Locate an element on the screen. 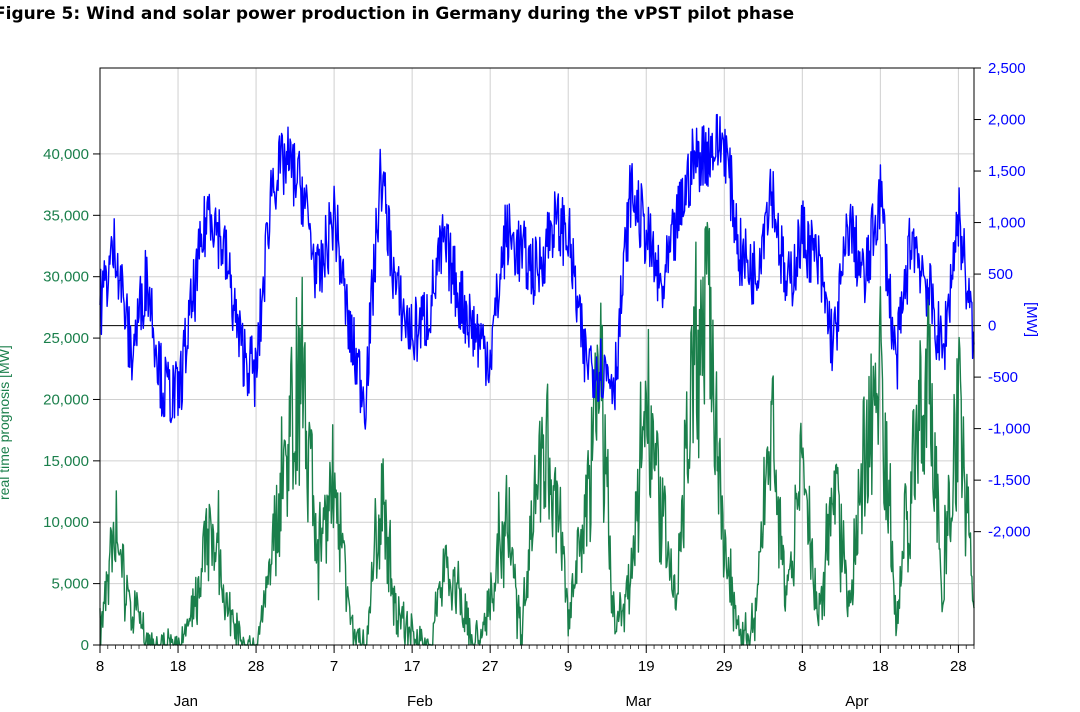 This screenshot has height=712, width=1080. right-y-tick-label: -2,000 is located at coordinates (1009, 532).